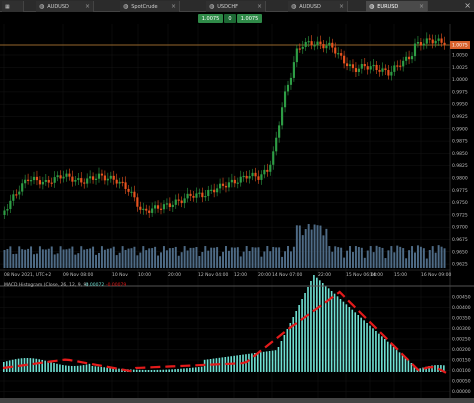  Describe the element at coordinates (144, 275) in the screenshot. I see `time-tick-label: 10:00` at that location.